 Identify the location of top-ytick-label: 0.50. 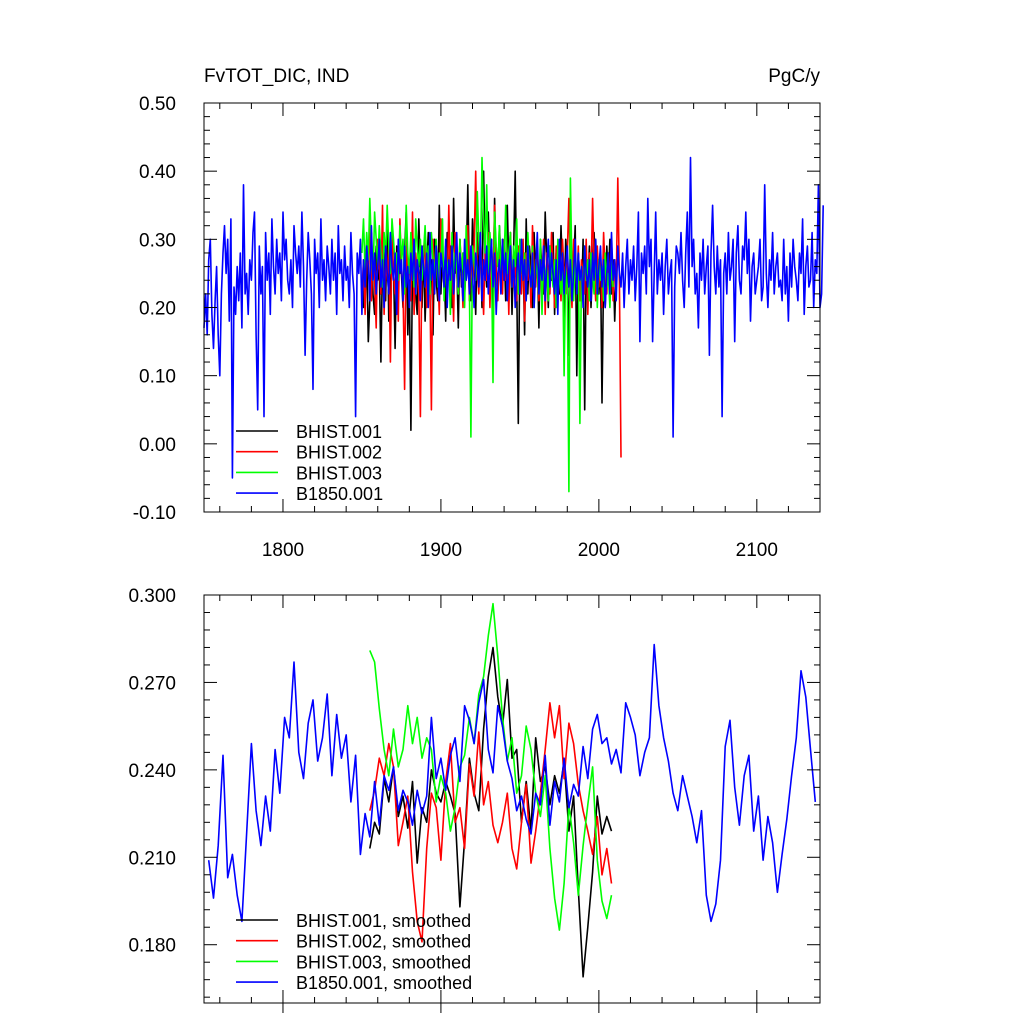
(157, 104).